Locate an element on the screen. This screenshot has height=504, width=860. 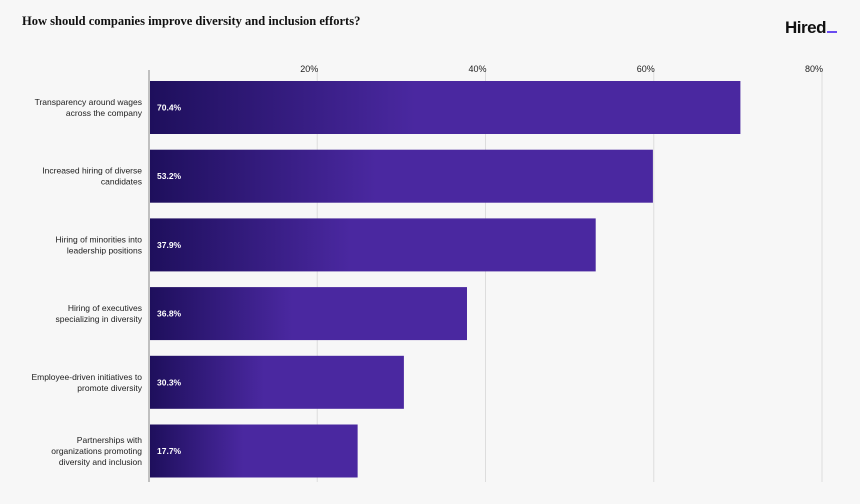
value-label: 17.7% is located at coordinates (169, 451).